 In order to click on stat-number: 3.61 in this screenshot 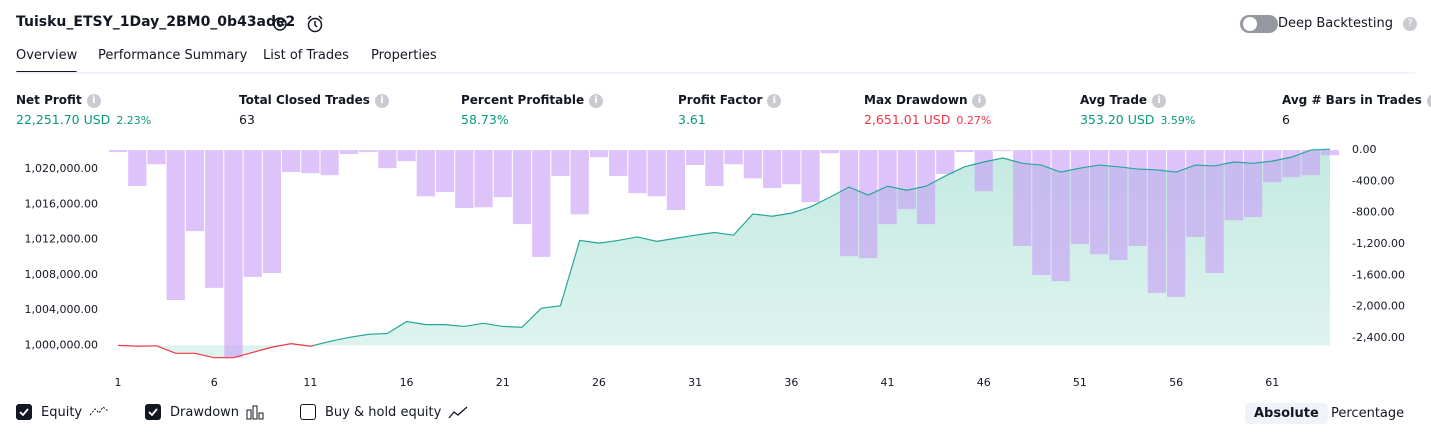, I will do `click(692, 119)`.